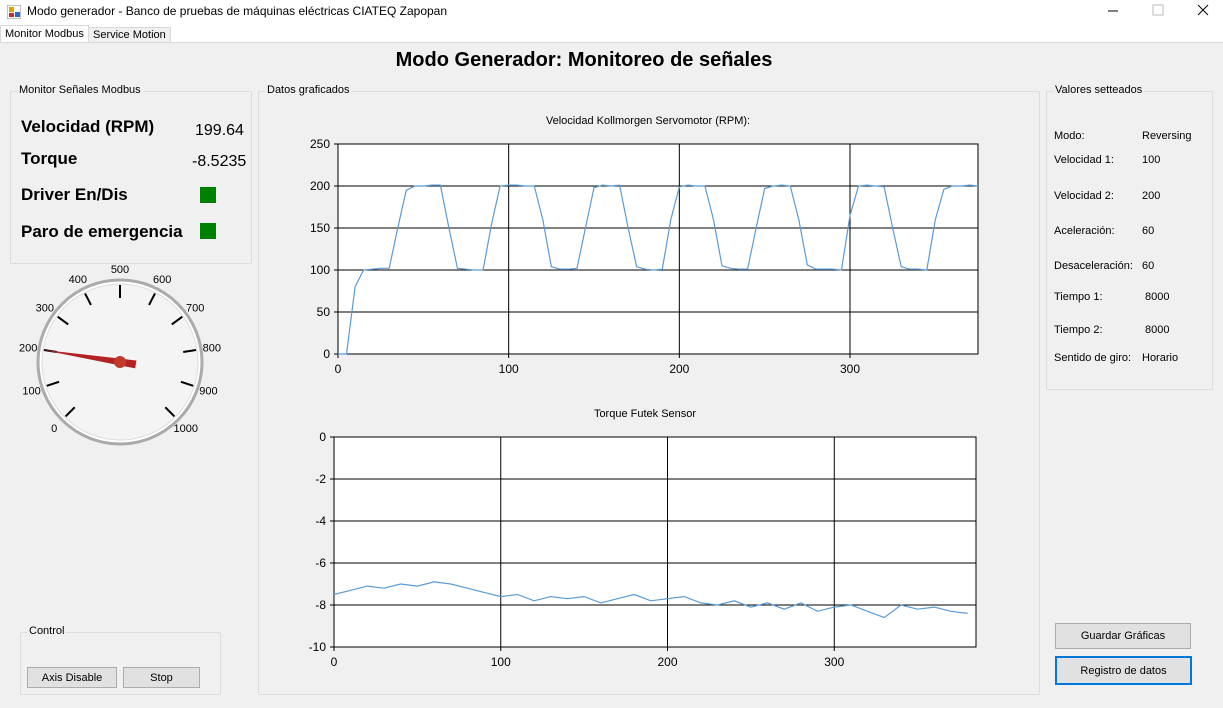  Describe the element at coordinates (54, 429) in the screenshot. I see `gauge-tick-label: 0` at that location.